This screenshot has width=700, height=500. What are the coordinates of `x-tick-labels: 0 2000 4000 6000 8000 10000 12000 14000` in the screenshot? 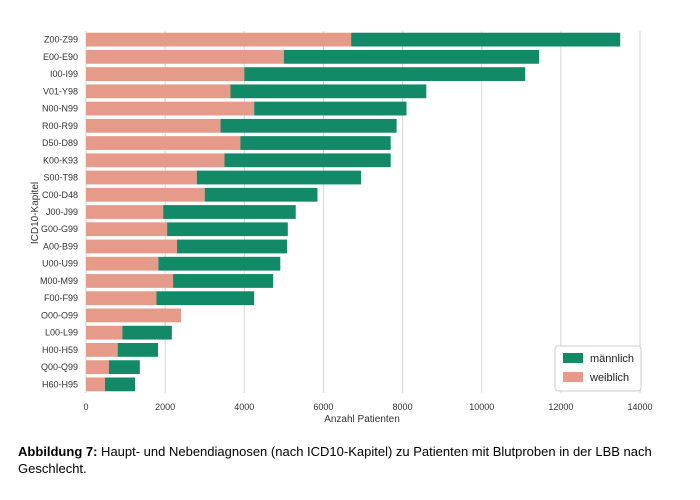 It's located at (367, 407).